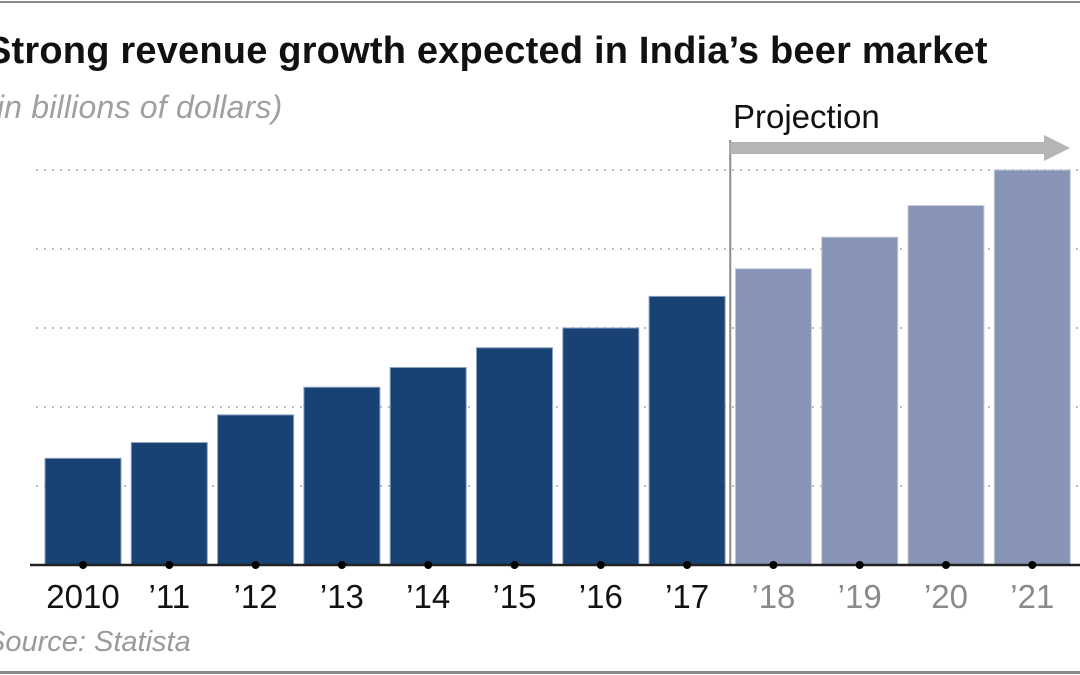 The width and height of the screenshot is (1080, 675). I want to click on x-tick-label: ’15, so click(514, 596).